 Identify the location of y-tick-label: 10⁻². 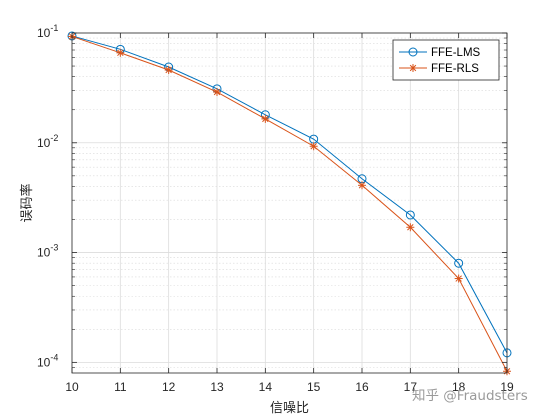
(47, 141).